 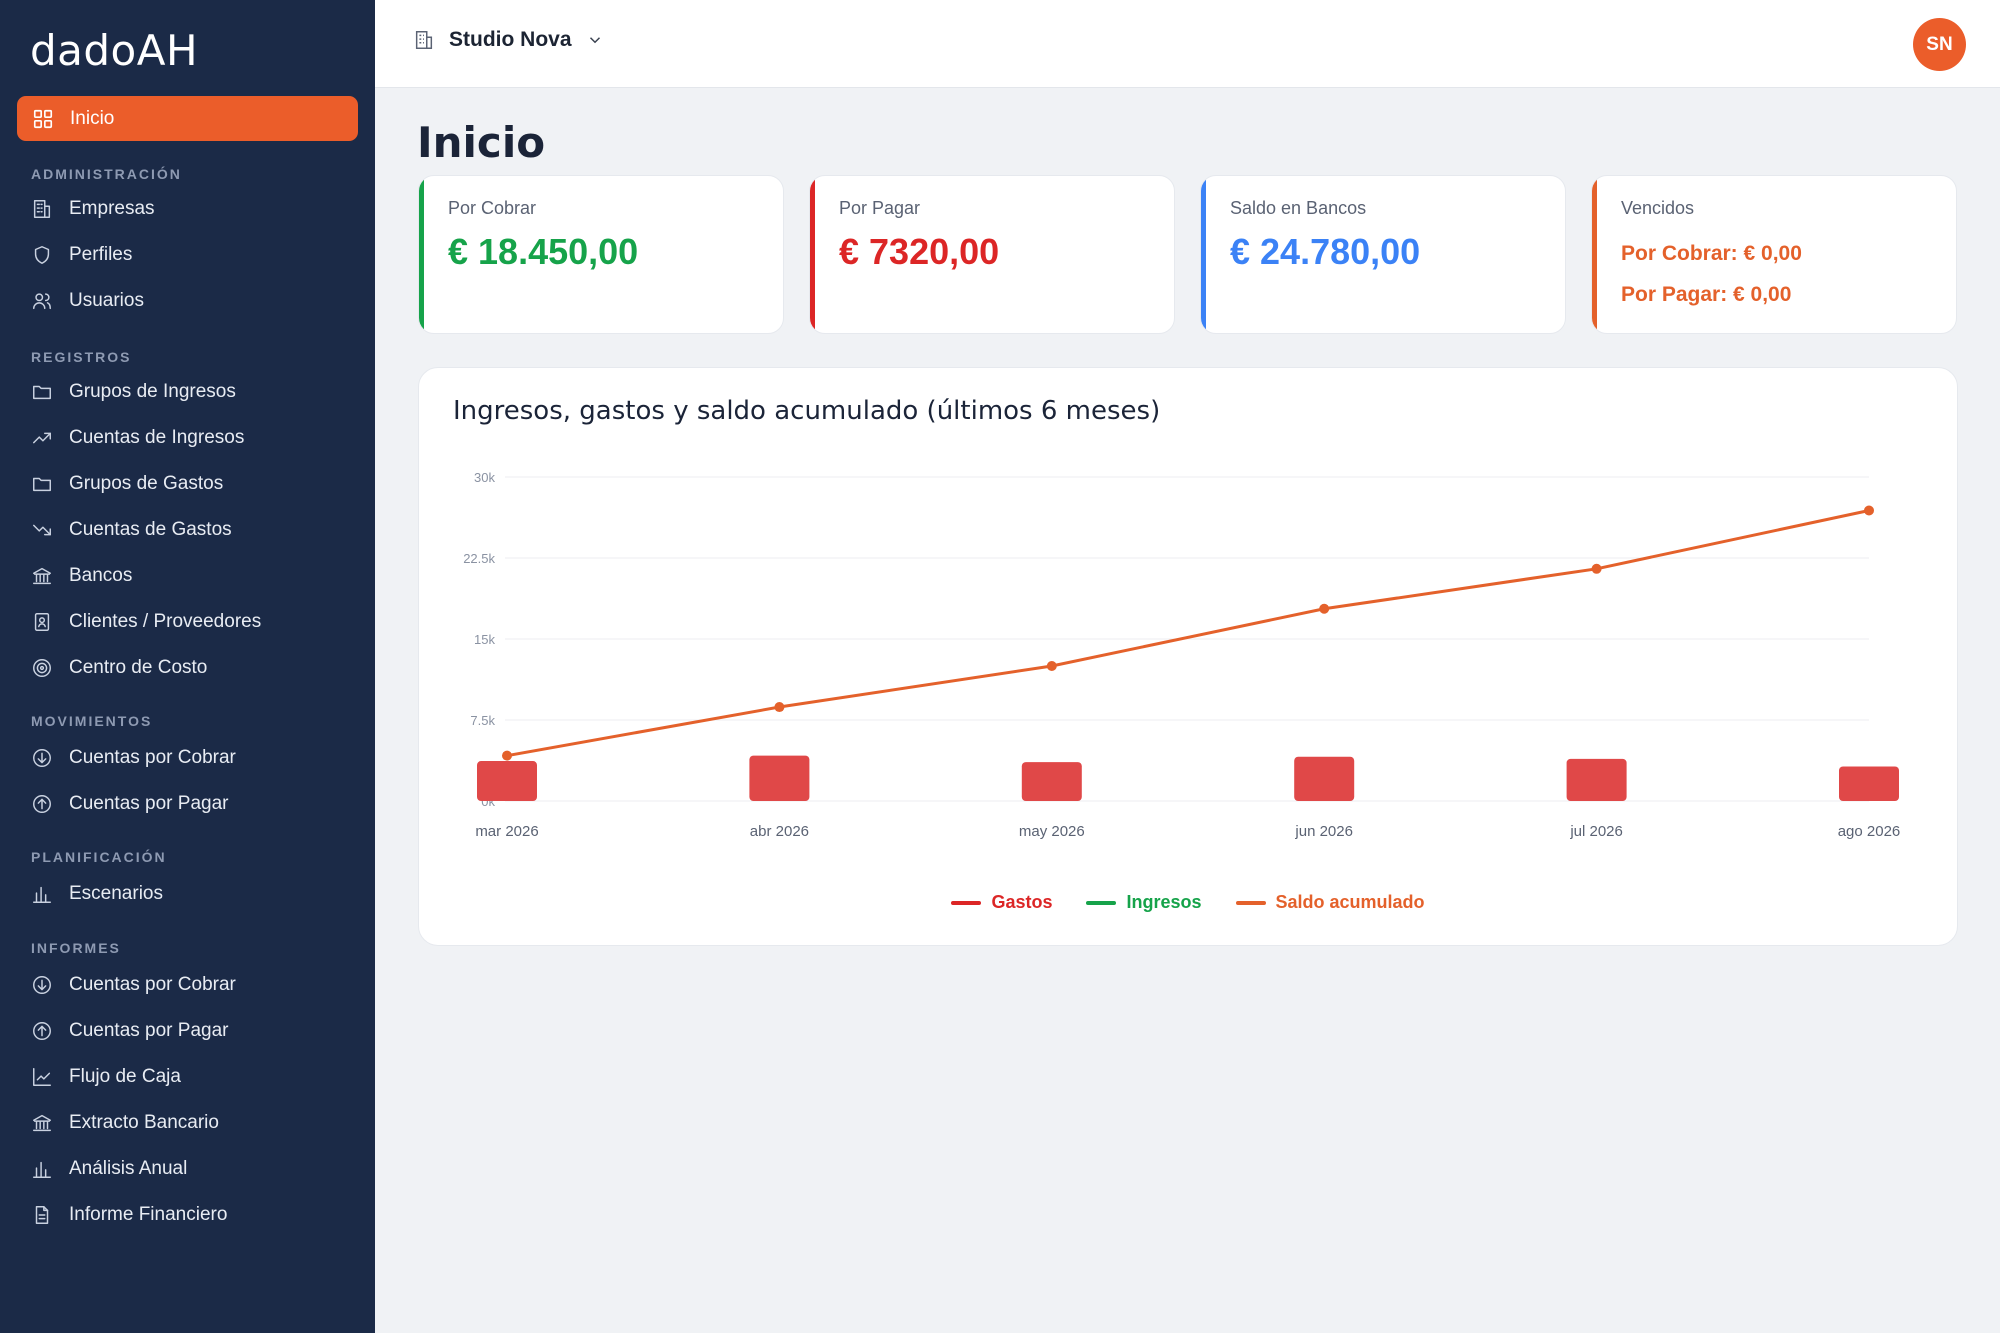 I want to click on sidebar-item-usuarios: Usuarios, so click(x=191, y=301).